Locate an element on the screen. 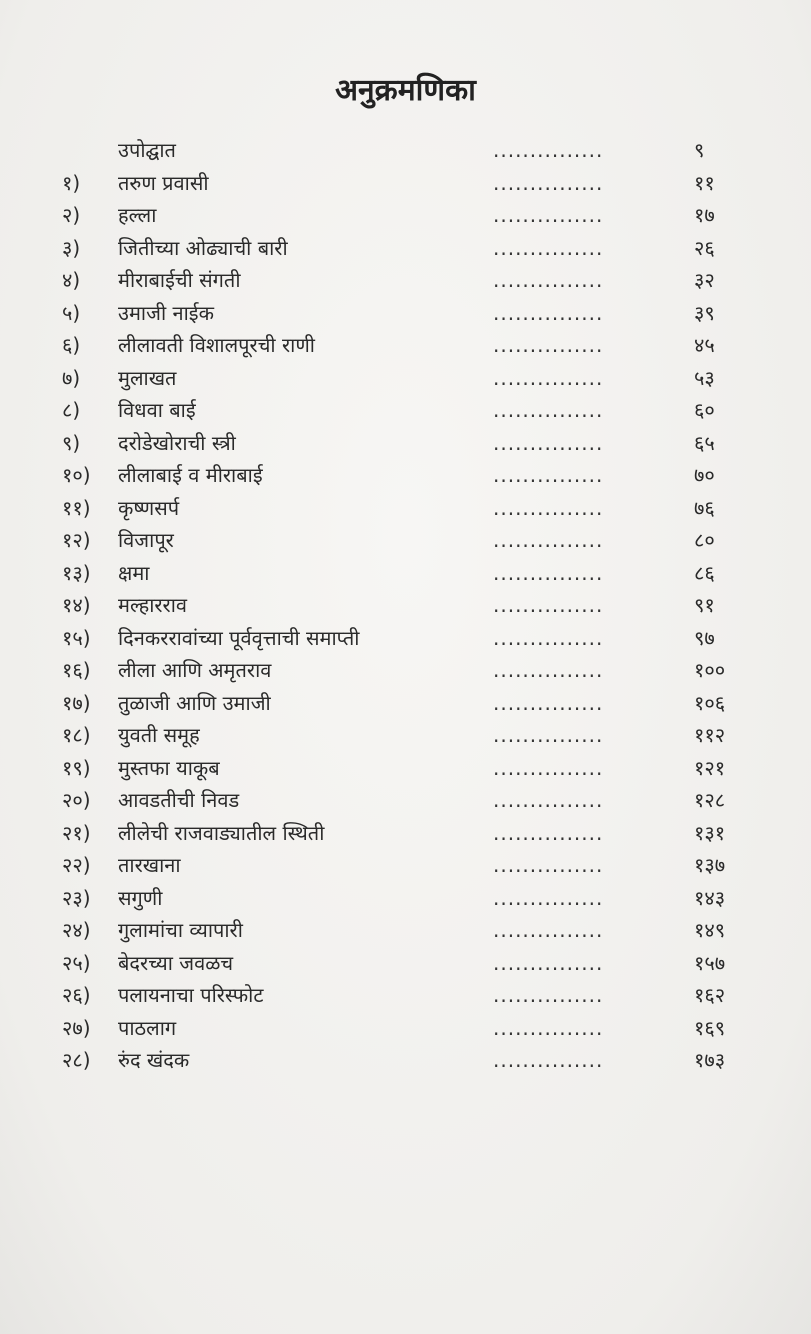  chapter-number: १३) is located at coordinates (76, 572).